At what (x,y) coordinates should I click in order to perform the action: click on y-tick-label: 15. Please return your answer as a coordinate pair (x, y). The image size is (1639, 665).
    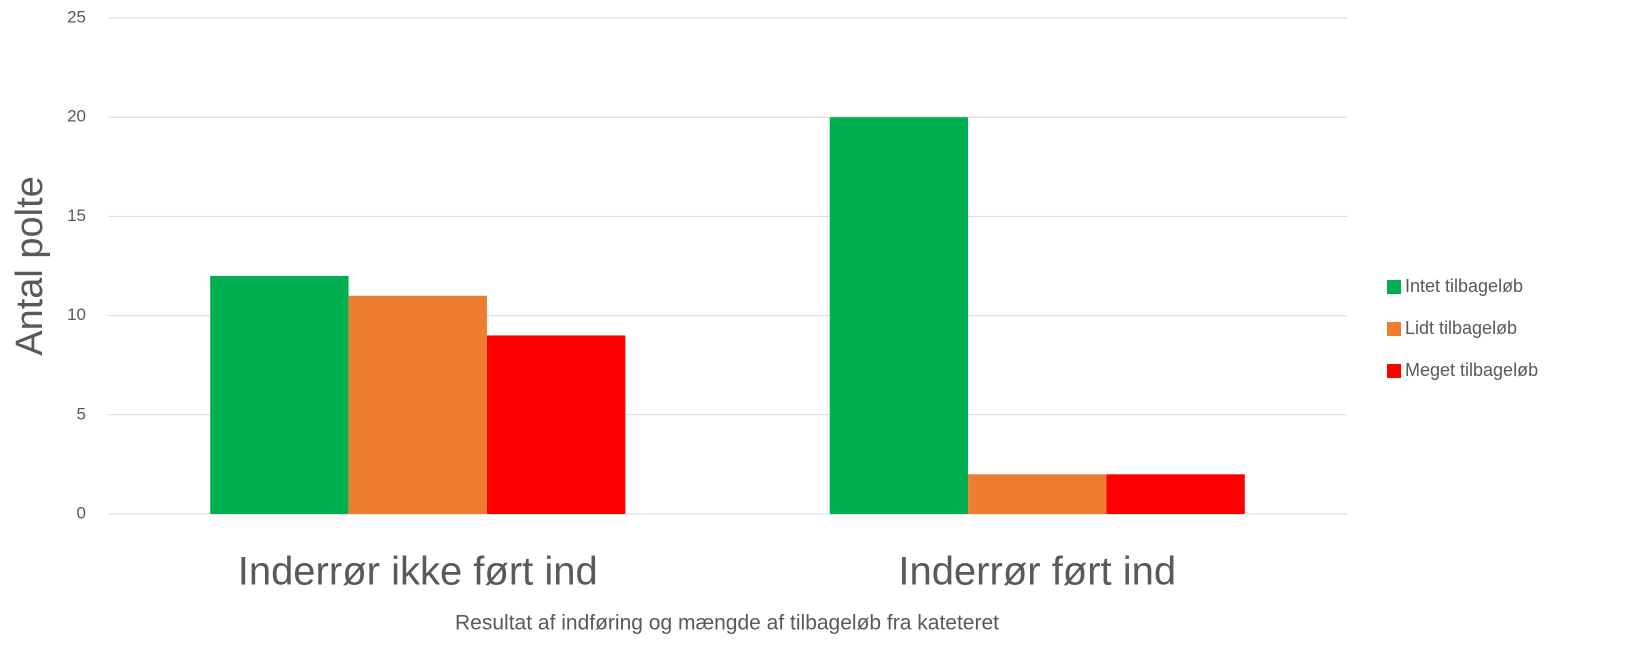
    Looking at the image, I should click on (76, 215).